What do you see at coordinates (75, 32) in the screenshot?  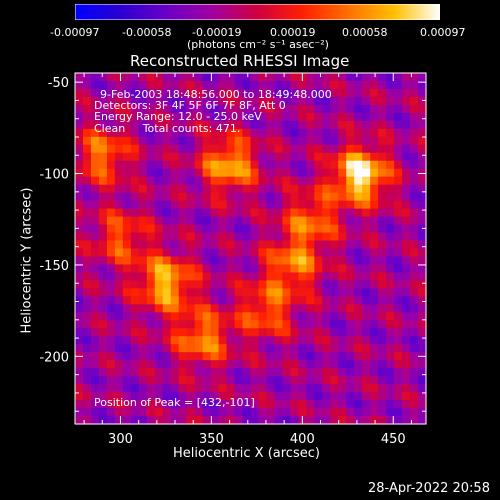 I see `colorbar-tick-label: -0.00097` at bounding box center [75, 32].